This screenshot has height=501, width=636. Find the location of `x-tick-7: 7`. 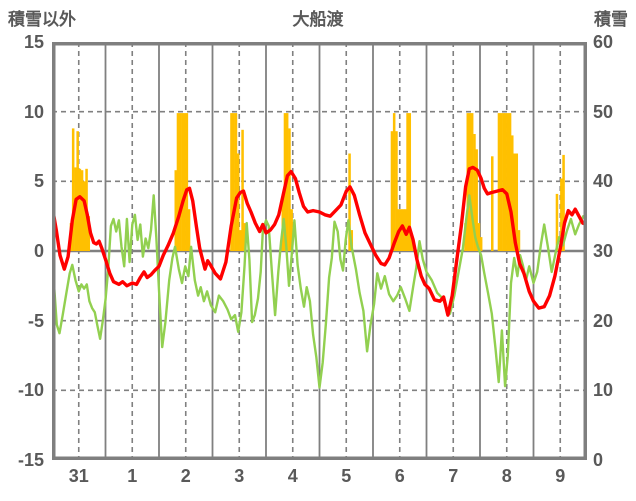

x-tick-7: 7 is located at coordinates (453, 476).